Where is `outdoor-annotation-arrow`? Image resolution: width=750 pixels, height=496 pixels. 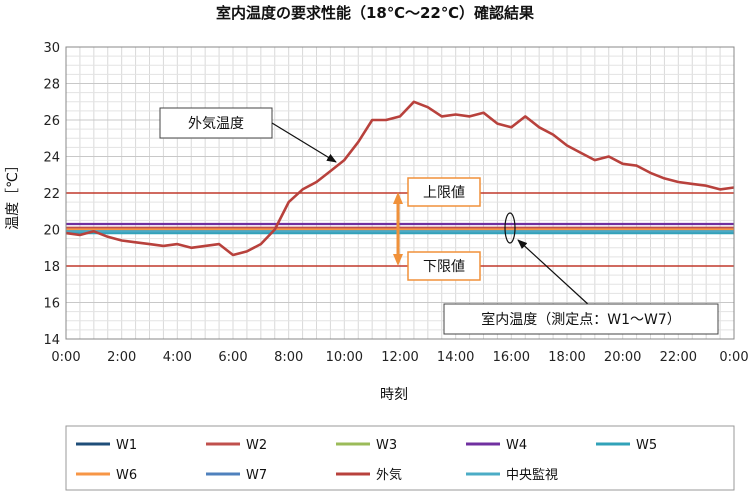
outdoor-annotation-arrow is located at coordinates (304, 142).